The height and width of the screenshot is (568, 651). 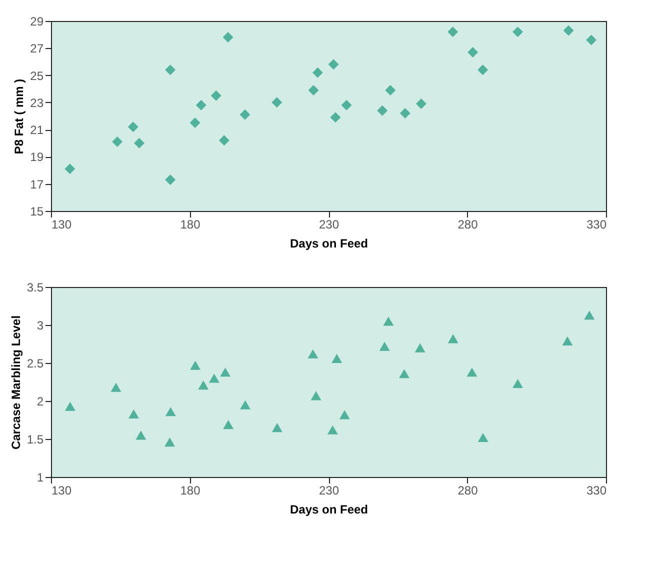 What do you see at coordinates (37, 75) in the screenshot?
I see `y-tick-label: 25` at bounding box center [37, 75].